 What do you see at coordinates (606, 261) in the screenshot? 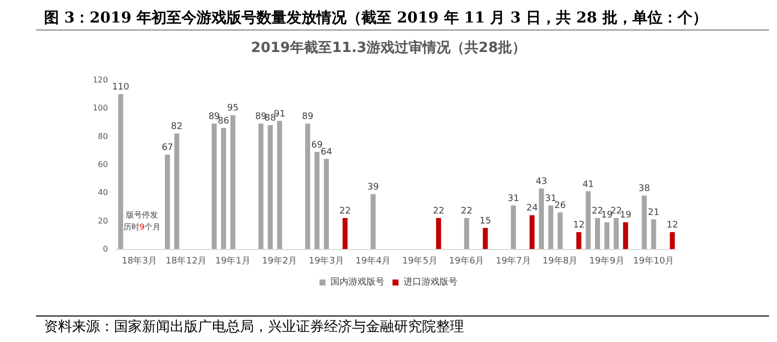
I see `x-tick-label: 19年9月` at bounding box center [606, 261].